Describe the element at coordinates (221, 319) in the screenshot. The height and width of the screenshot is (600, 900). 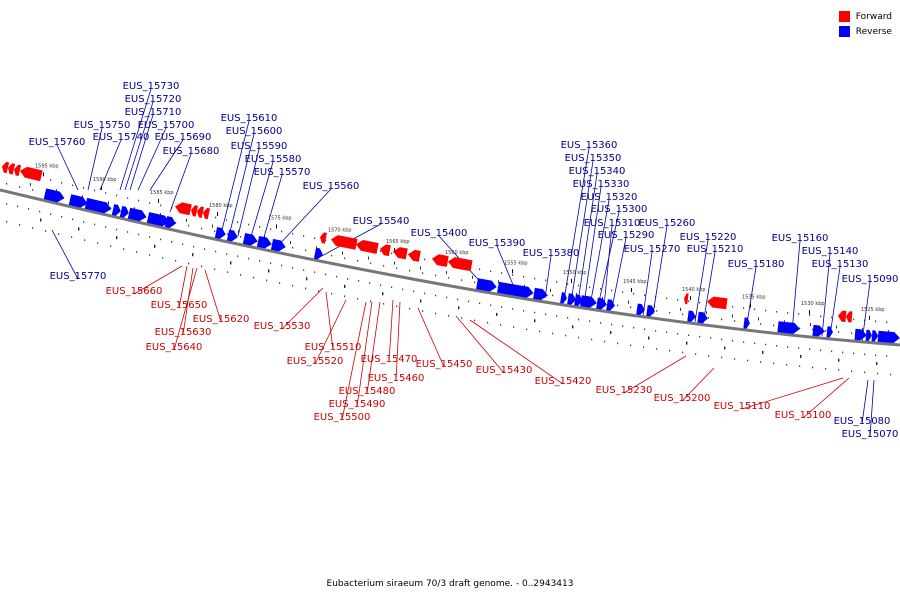
I see `gene-label: EUS_15620` at that location.